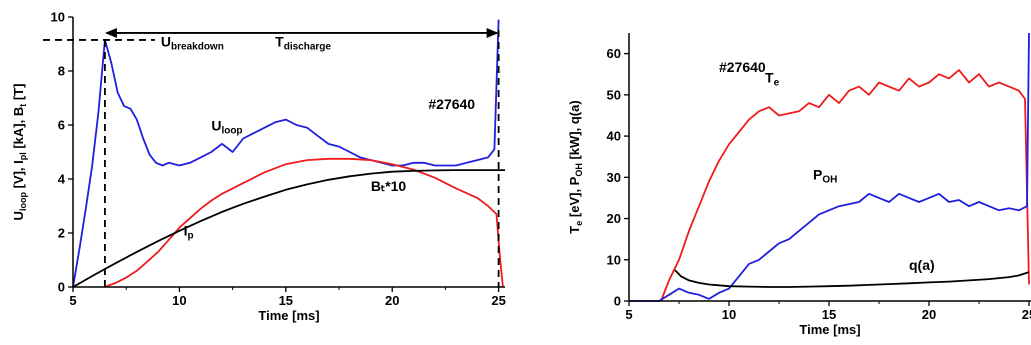 The height and width of the screenshot is (345, 1031). What do you see at coordinates (825, 175) in the screenshot?
I see `p-oh-label: POH` at bounding box center [825, 175].